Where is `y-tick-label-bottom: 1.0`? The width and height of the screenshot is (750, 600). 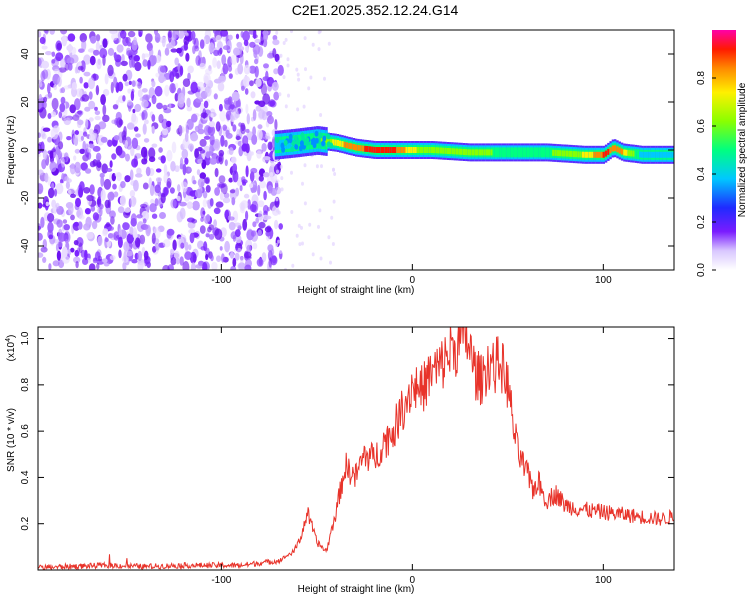
y-tick-label-bottom: 1.0 is located at coordinates (25, 338).